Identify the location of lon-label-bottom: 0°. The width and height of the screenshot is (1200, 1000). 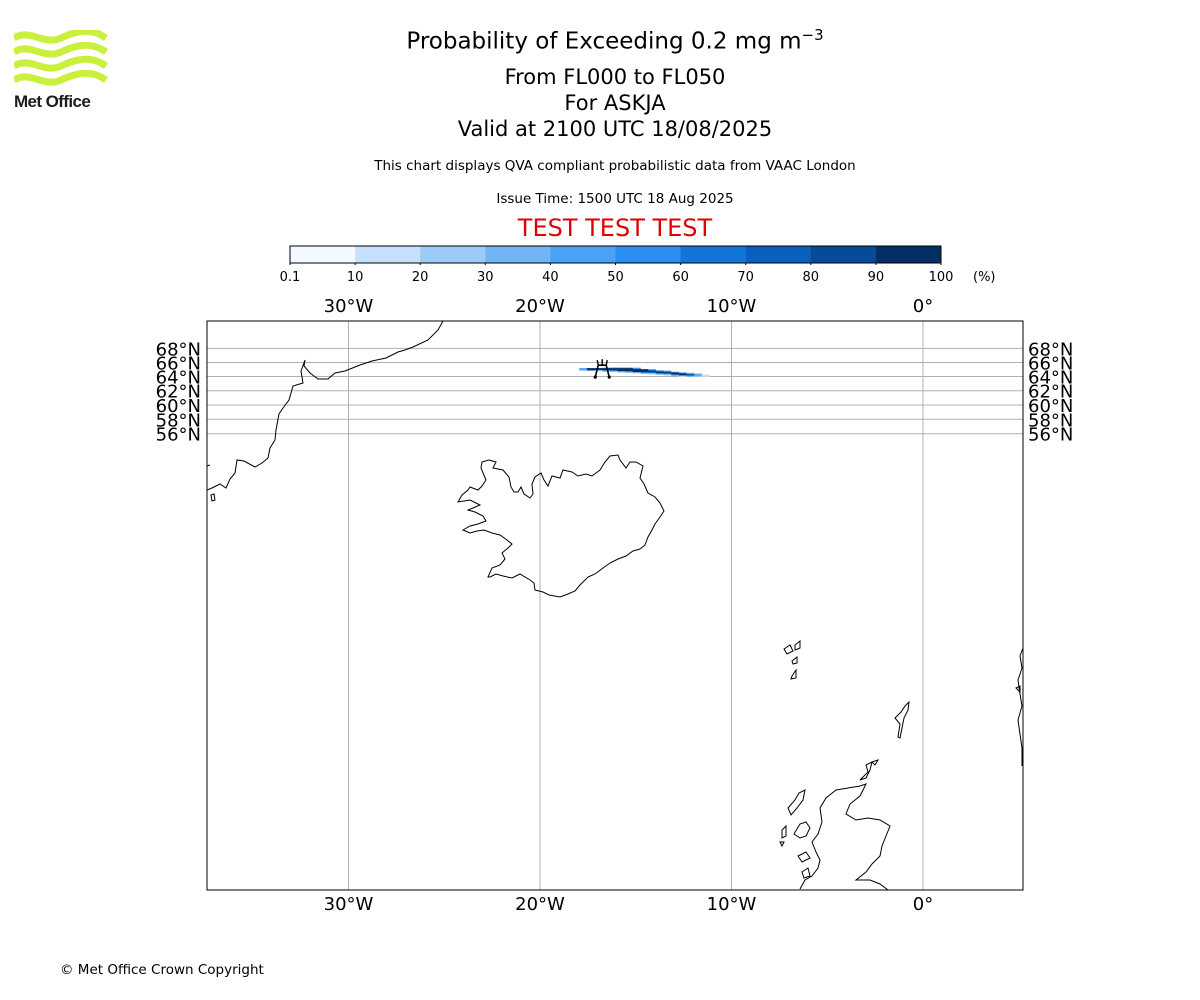
(923, 904).